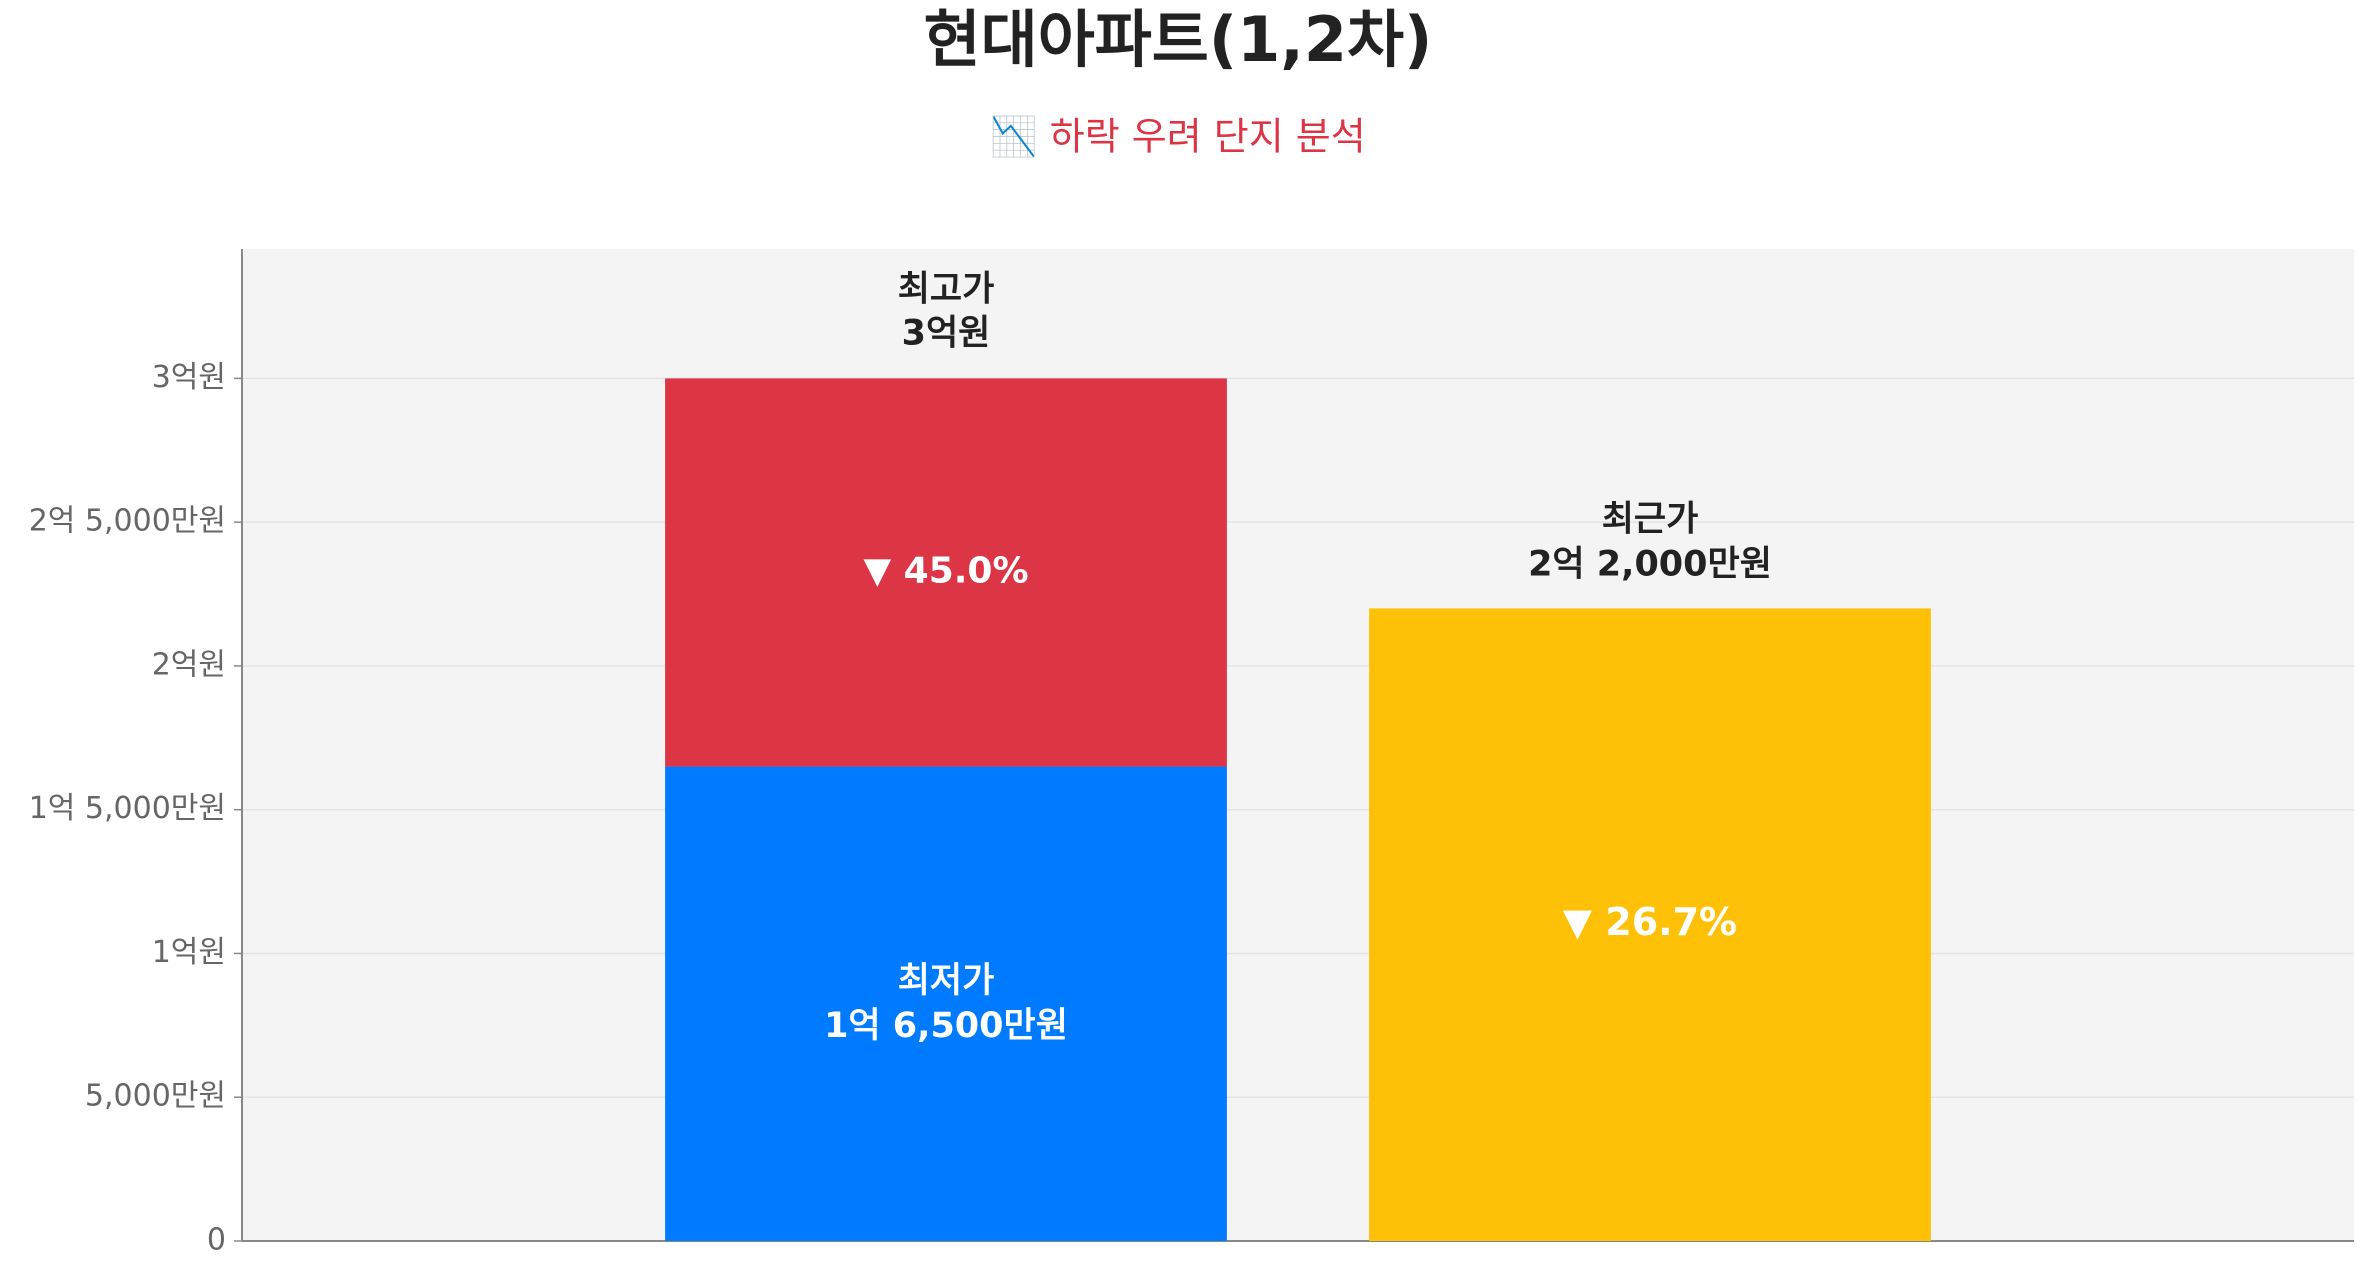 The image size is (2357, 1270). What do you see at coordinates (946, 1026) in the screenshot?
I see `value-label: 1억 6,500만원` at bounding box center [946, 1026].